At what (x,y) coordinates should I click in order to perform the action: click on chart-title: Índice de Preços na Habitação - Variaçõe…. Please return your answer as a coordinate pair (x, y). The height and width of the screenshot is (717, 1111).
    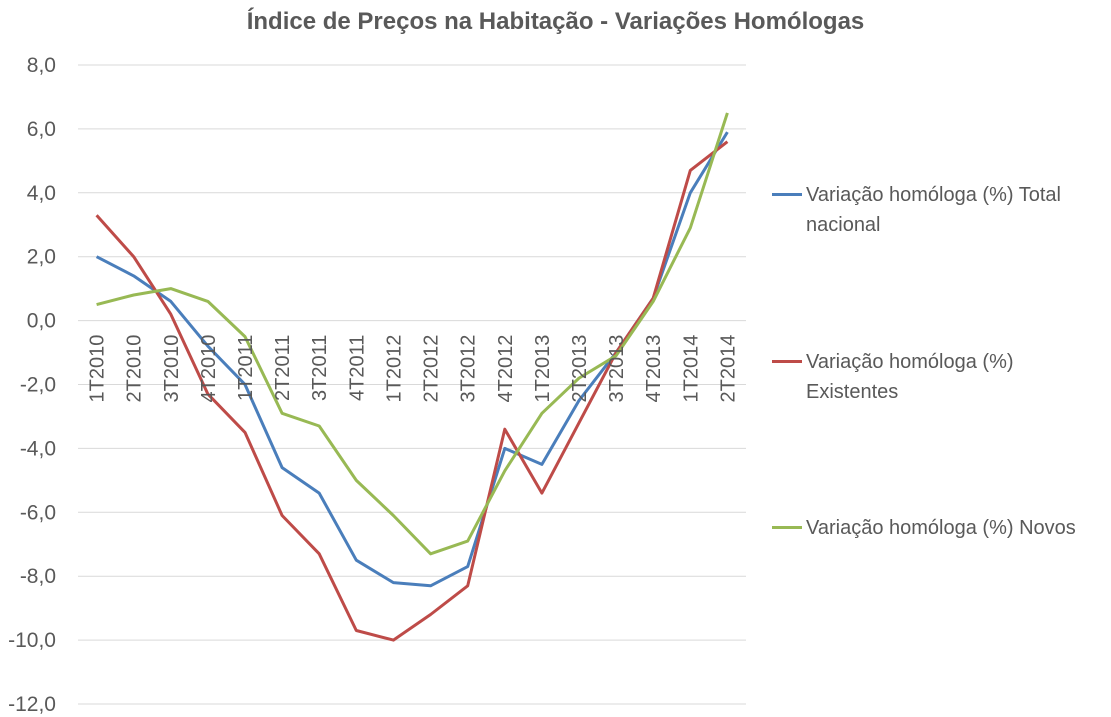
    Looking at the image, I should click on (555, 21).